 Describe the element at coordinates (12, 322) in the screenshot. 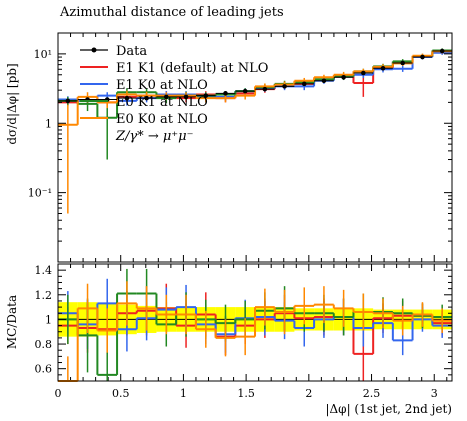

I see `y-axis-label-ratio: MC/Data` at that location.